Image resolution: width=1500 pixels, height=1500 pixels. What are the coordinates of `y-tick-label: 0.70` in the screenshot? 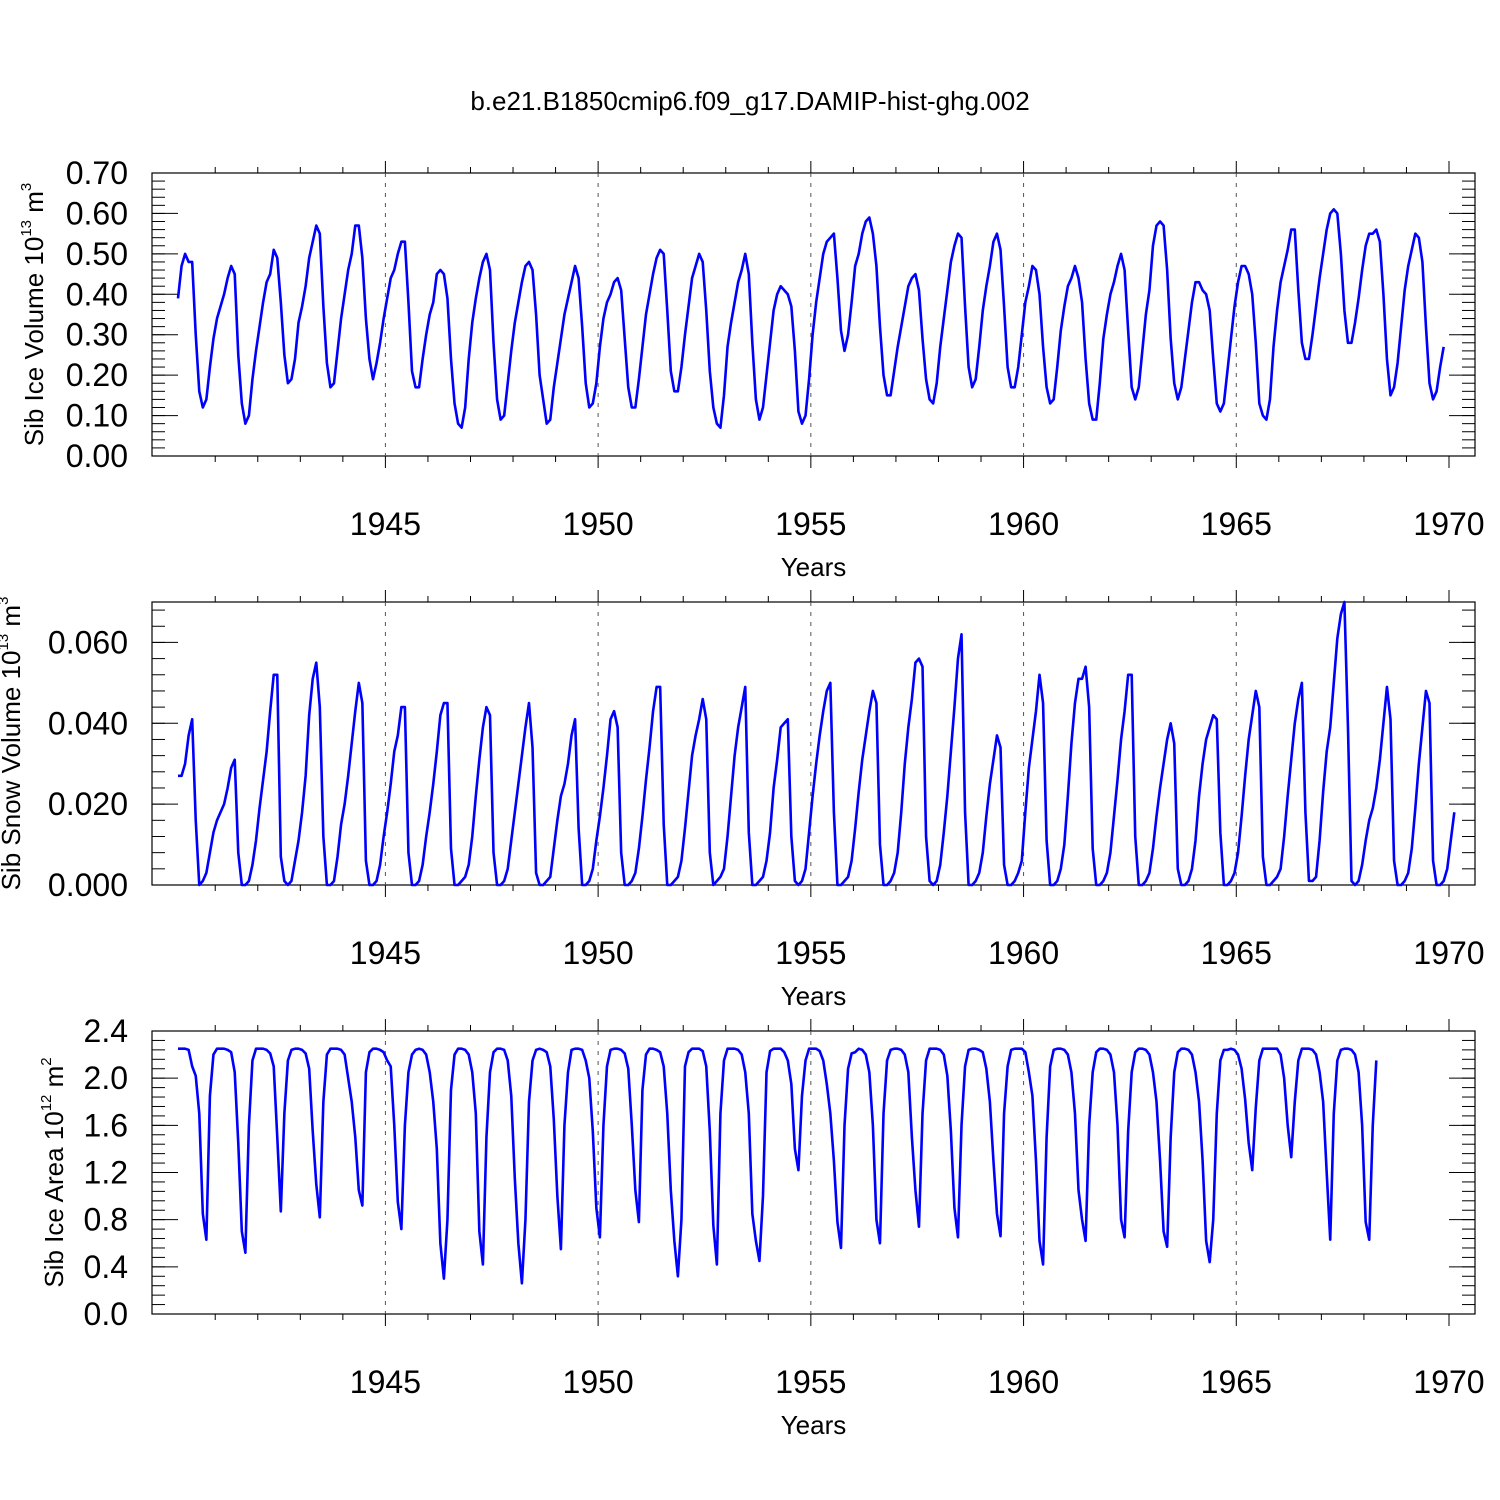 It's located at (97, 173).